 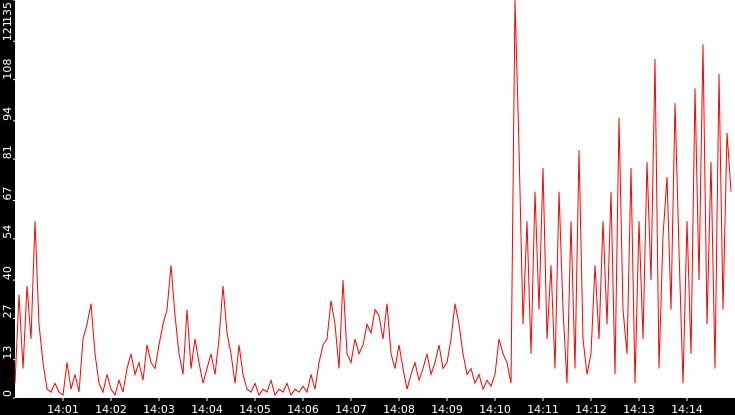 What do you see at coordinates (7, 353) in the screenshot?
I see `y-tick-label: 13` at bounding box center [7, 353].